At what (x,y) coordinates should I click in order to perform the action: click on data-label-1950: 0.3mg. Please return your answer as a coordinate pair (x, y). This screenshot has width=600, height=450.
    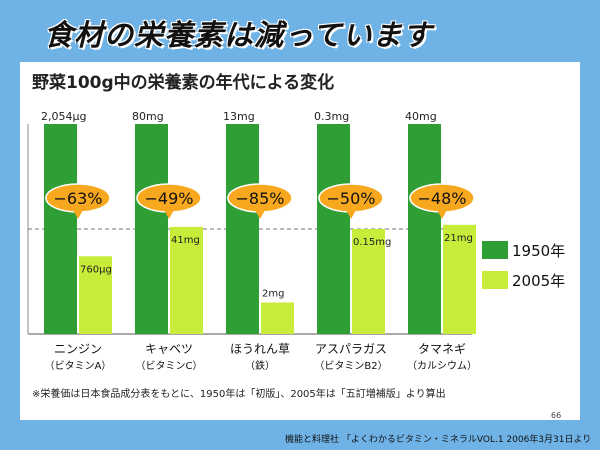
    Looking at the image, I should click on (331, 116).